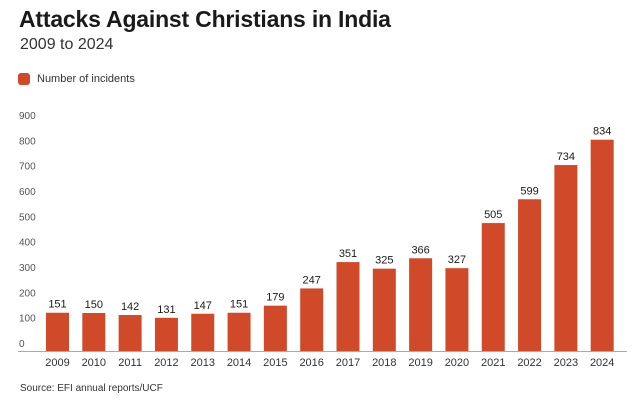 The height and width of the screenshot is (406, 643). What do you see at coordinates (566, 363) in the screenshot?
I see `x-tick-label: 2023` at bounding box center [566, 363].